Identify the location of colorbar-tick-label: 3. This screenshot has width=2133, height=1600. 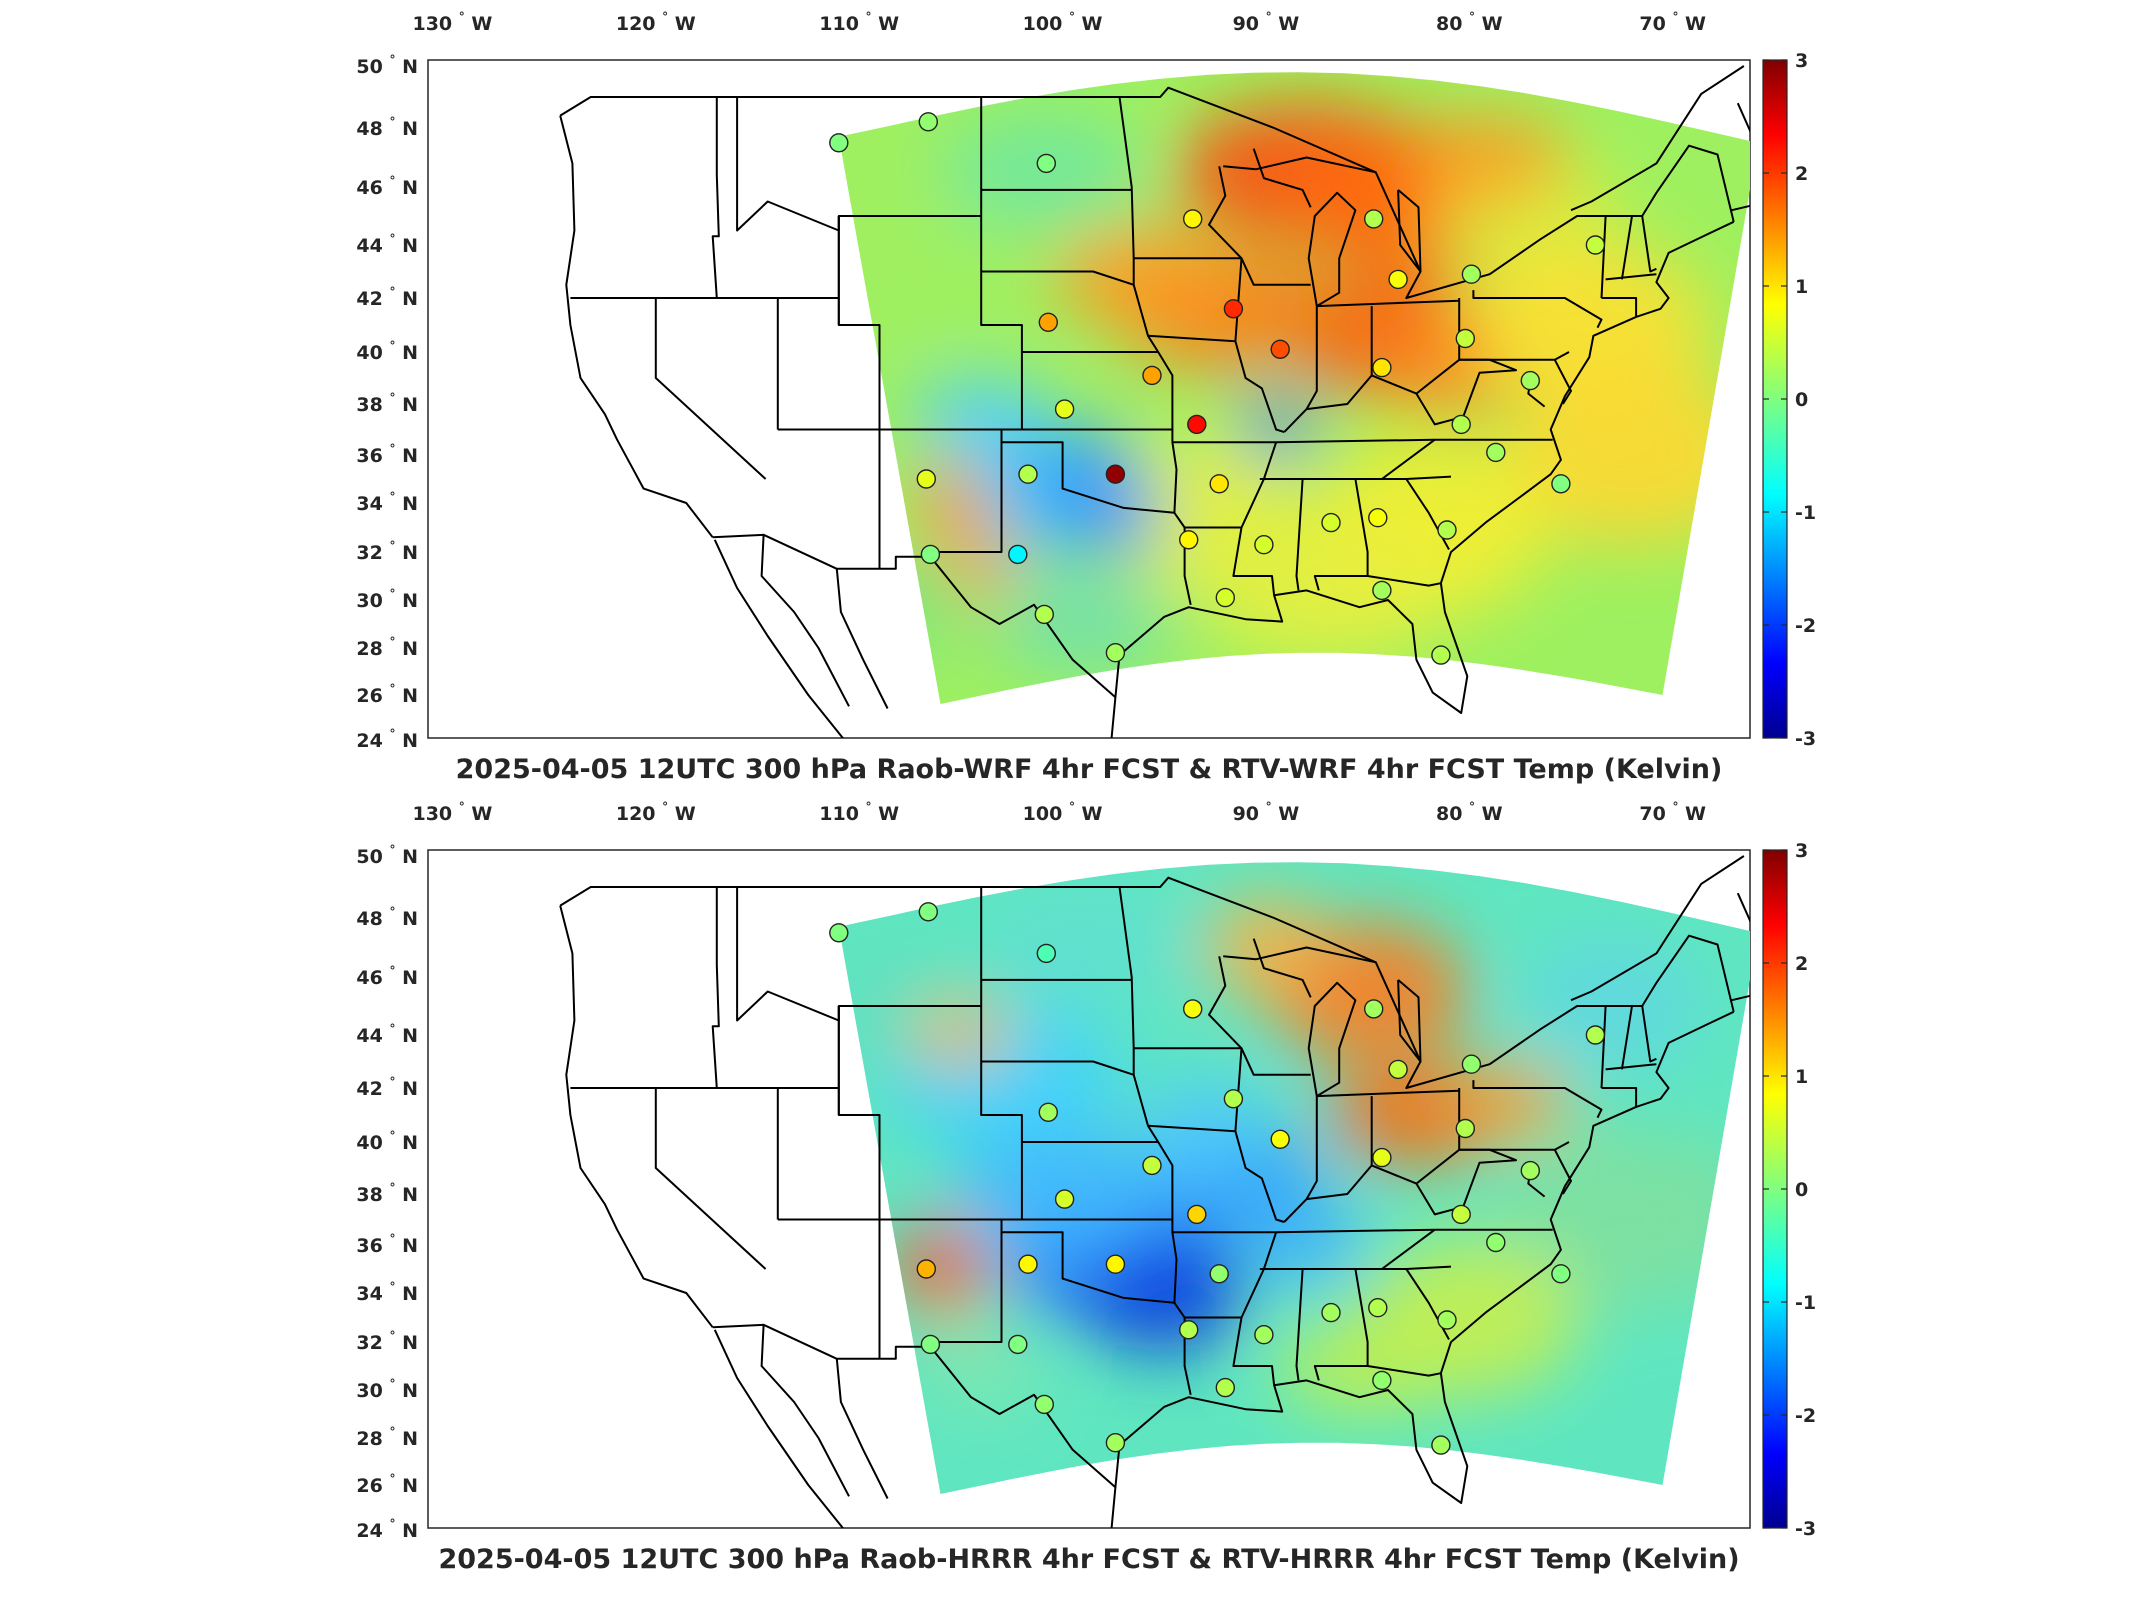
(1801, 851).